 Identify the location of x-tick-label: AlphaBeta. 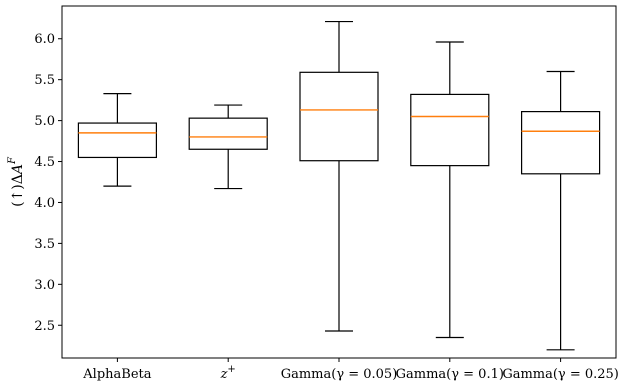
(116, 374).